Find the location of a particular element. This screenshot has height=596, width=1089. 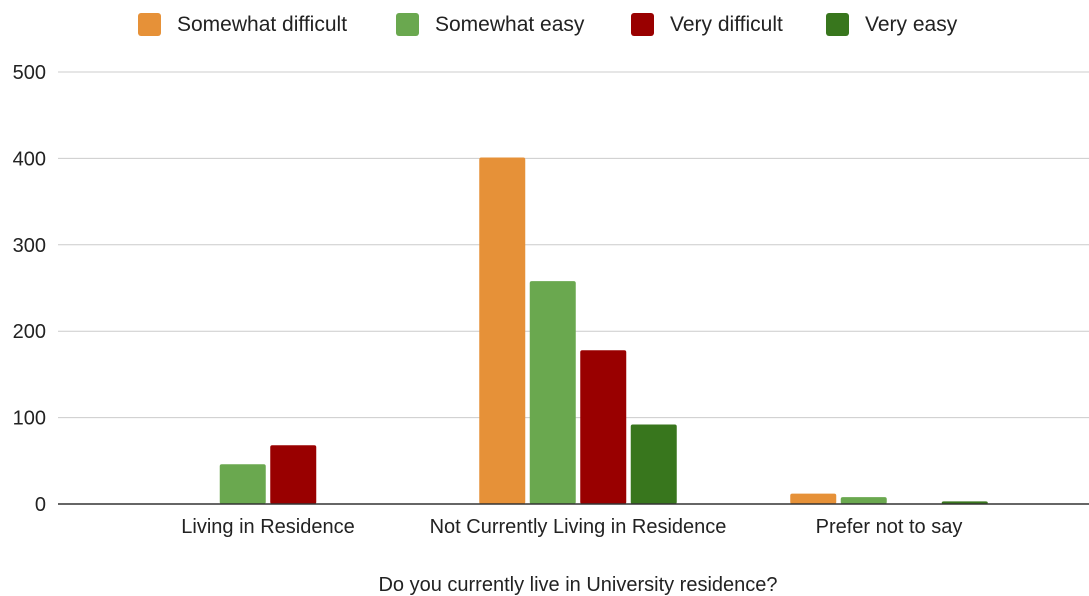

y-tick-label-0: 0 is located at coordinates (40, 505).